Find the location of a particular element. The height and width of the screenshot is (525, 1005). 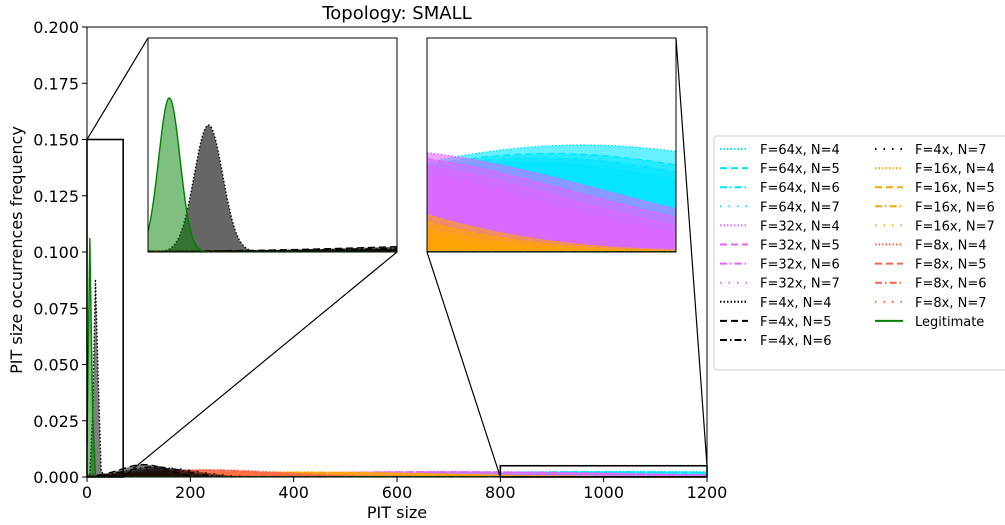

legend-label: F=32x, N=6 is located at coordinates (800, 265).